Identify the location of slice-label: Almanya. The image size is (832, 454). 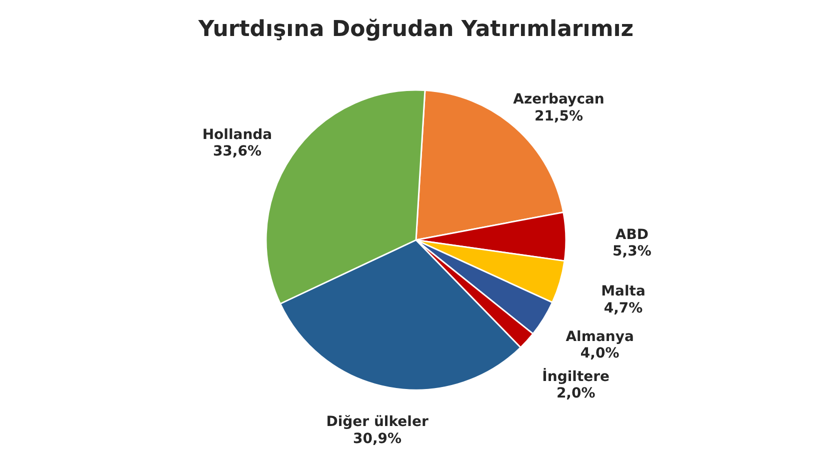
(600, 336).